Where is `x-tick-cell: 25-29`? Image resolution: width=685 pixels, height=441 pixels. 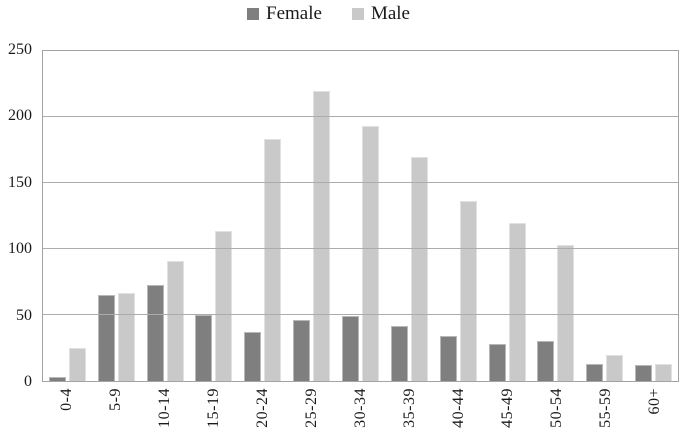 x-tick-cell: 25-29 is located at coordinates (311, 414).